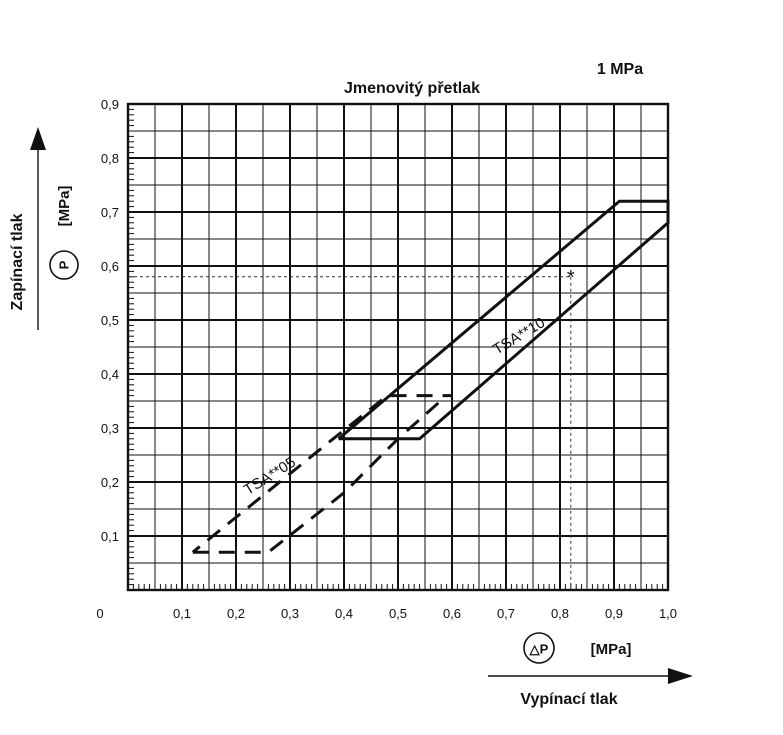 The height and width of the screenshot is (735, 783). What do you see at coordinates (668, 613) in the screenshot?
I see `x-tick-label: 1,0` at bounding box center [668, 613].